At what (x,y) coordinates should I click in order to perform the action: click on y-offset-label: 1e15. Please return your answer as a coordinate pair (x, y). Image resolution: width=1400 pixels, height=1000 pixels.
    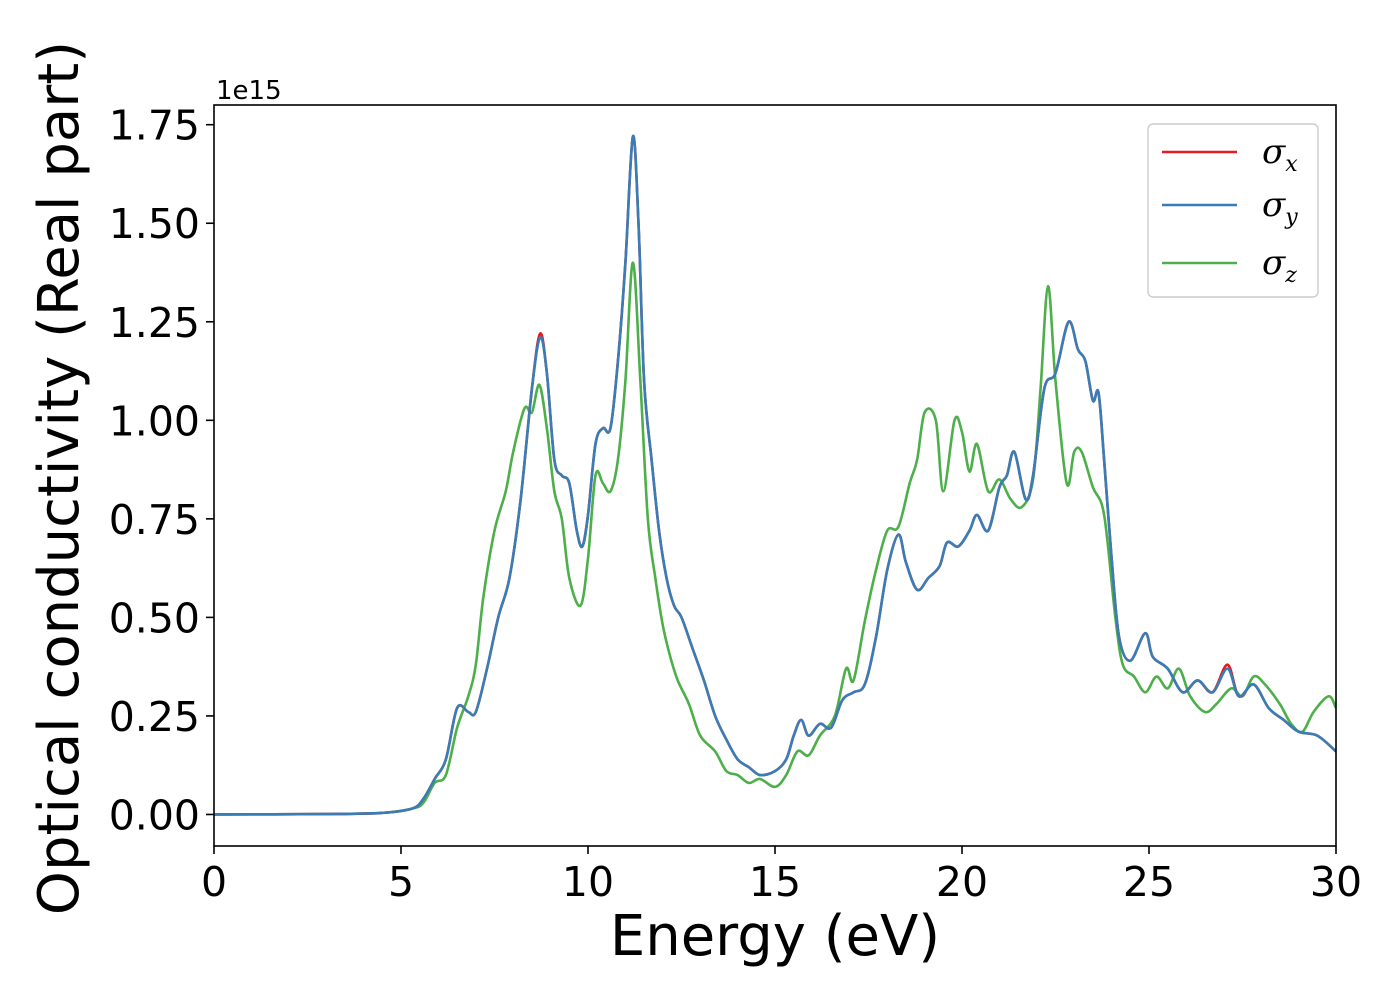
    Looking at the image, I should click on (249, 91).